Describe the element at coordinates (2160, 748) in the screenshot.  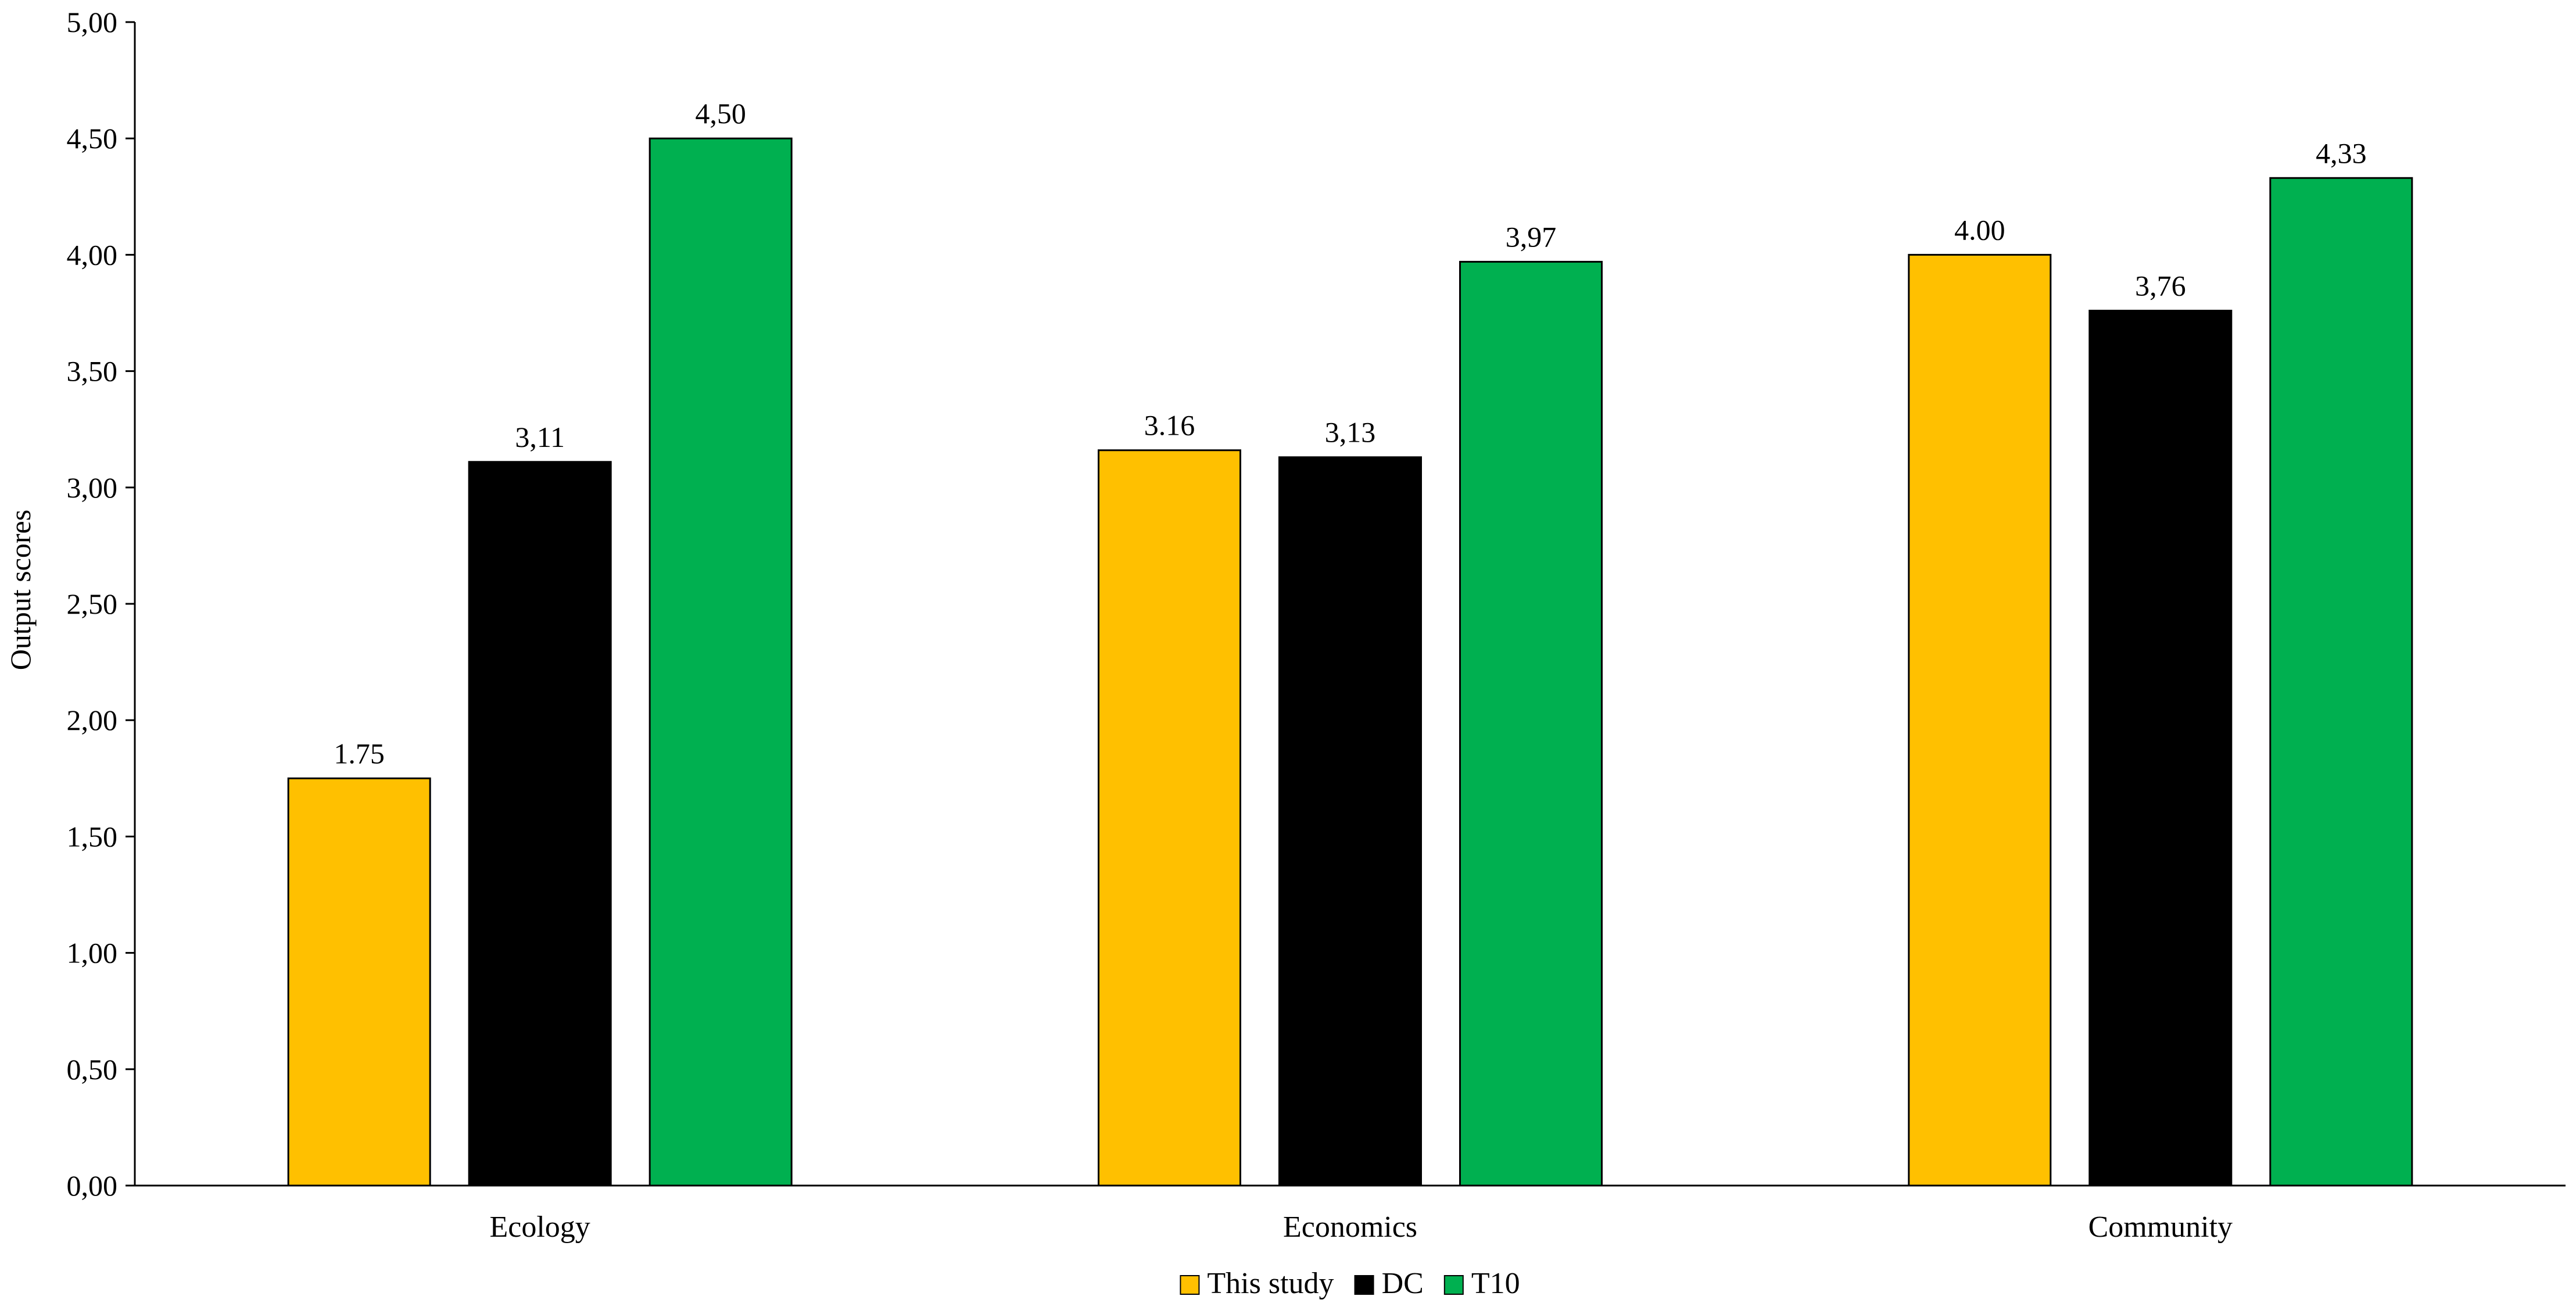
I see `bar-dc-community` at that location.